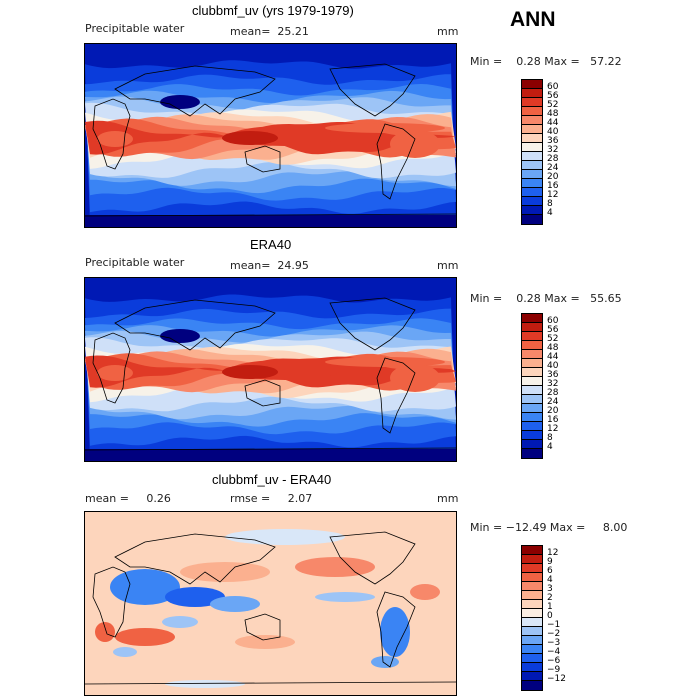 The image size is (700, 700). Describe the element at coordinates (553, 141) in the screenshot. I see `colorbar-tick-label: 36` at that location.